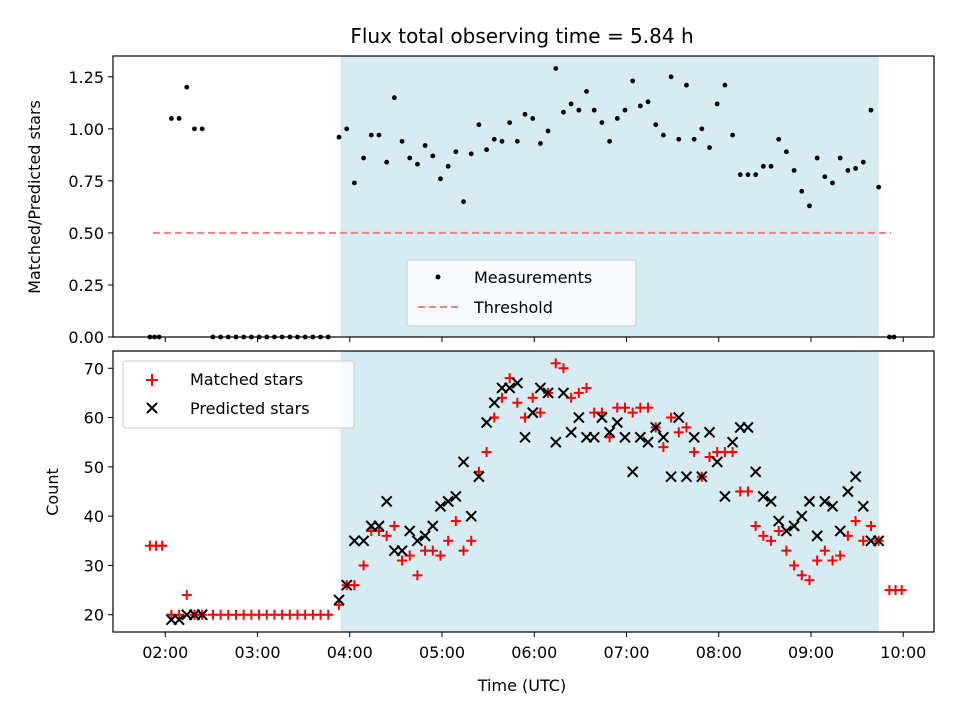 The image size is (960, 724). What do you see at coordinates (86, 233) in the screenshot?
I see `top-y-tick-label: 0.50` at bounding box center [86, 233].